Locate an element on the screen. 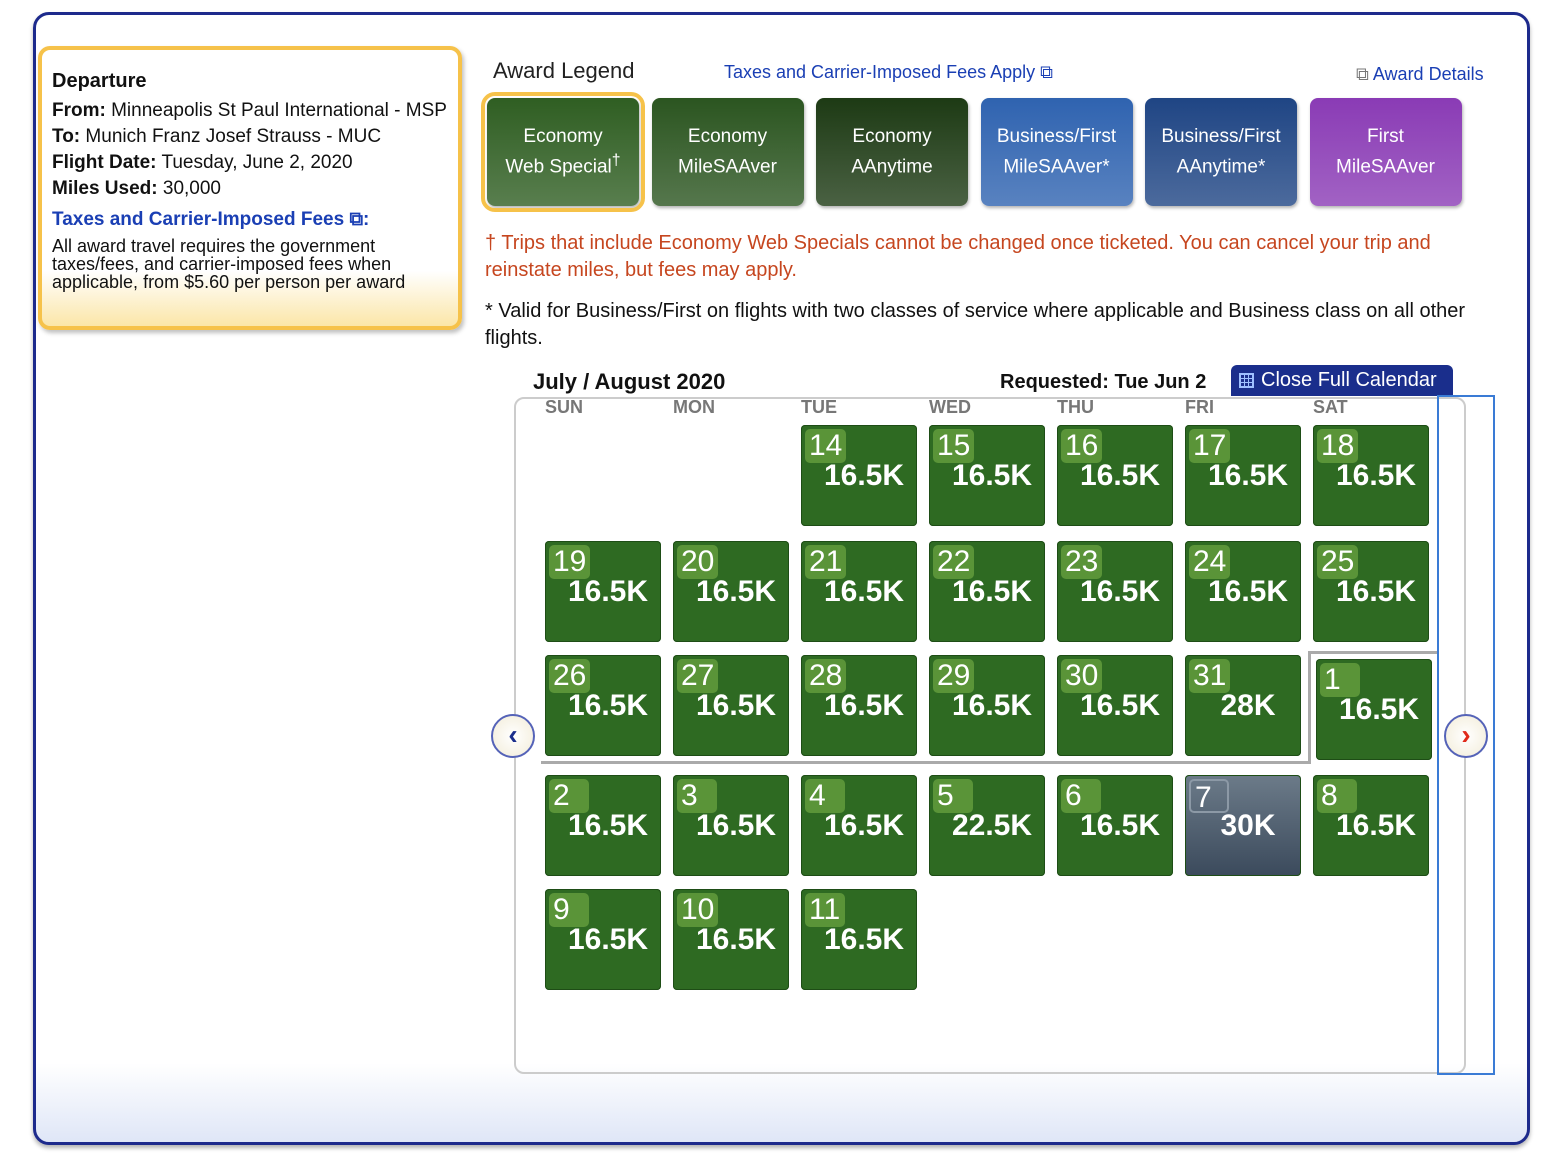 The width and height of the screenshot is (1568, 1158). calendar-day-cell: 18 16.5K is located at coordinates (1371, 475).